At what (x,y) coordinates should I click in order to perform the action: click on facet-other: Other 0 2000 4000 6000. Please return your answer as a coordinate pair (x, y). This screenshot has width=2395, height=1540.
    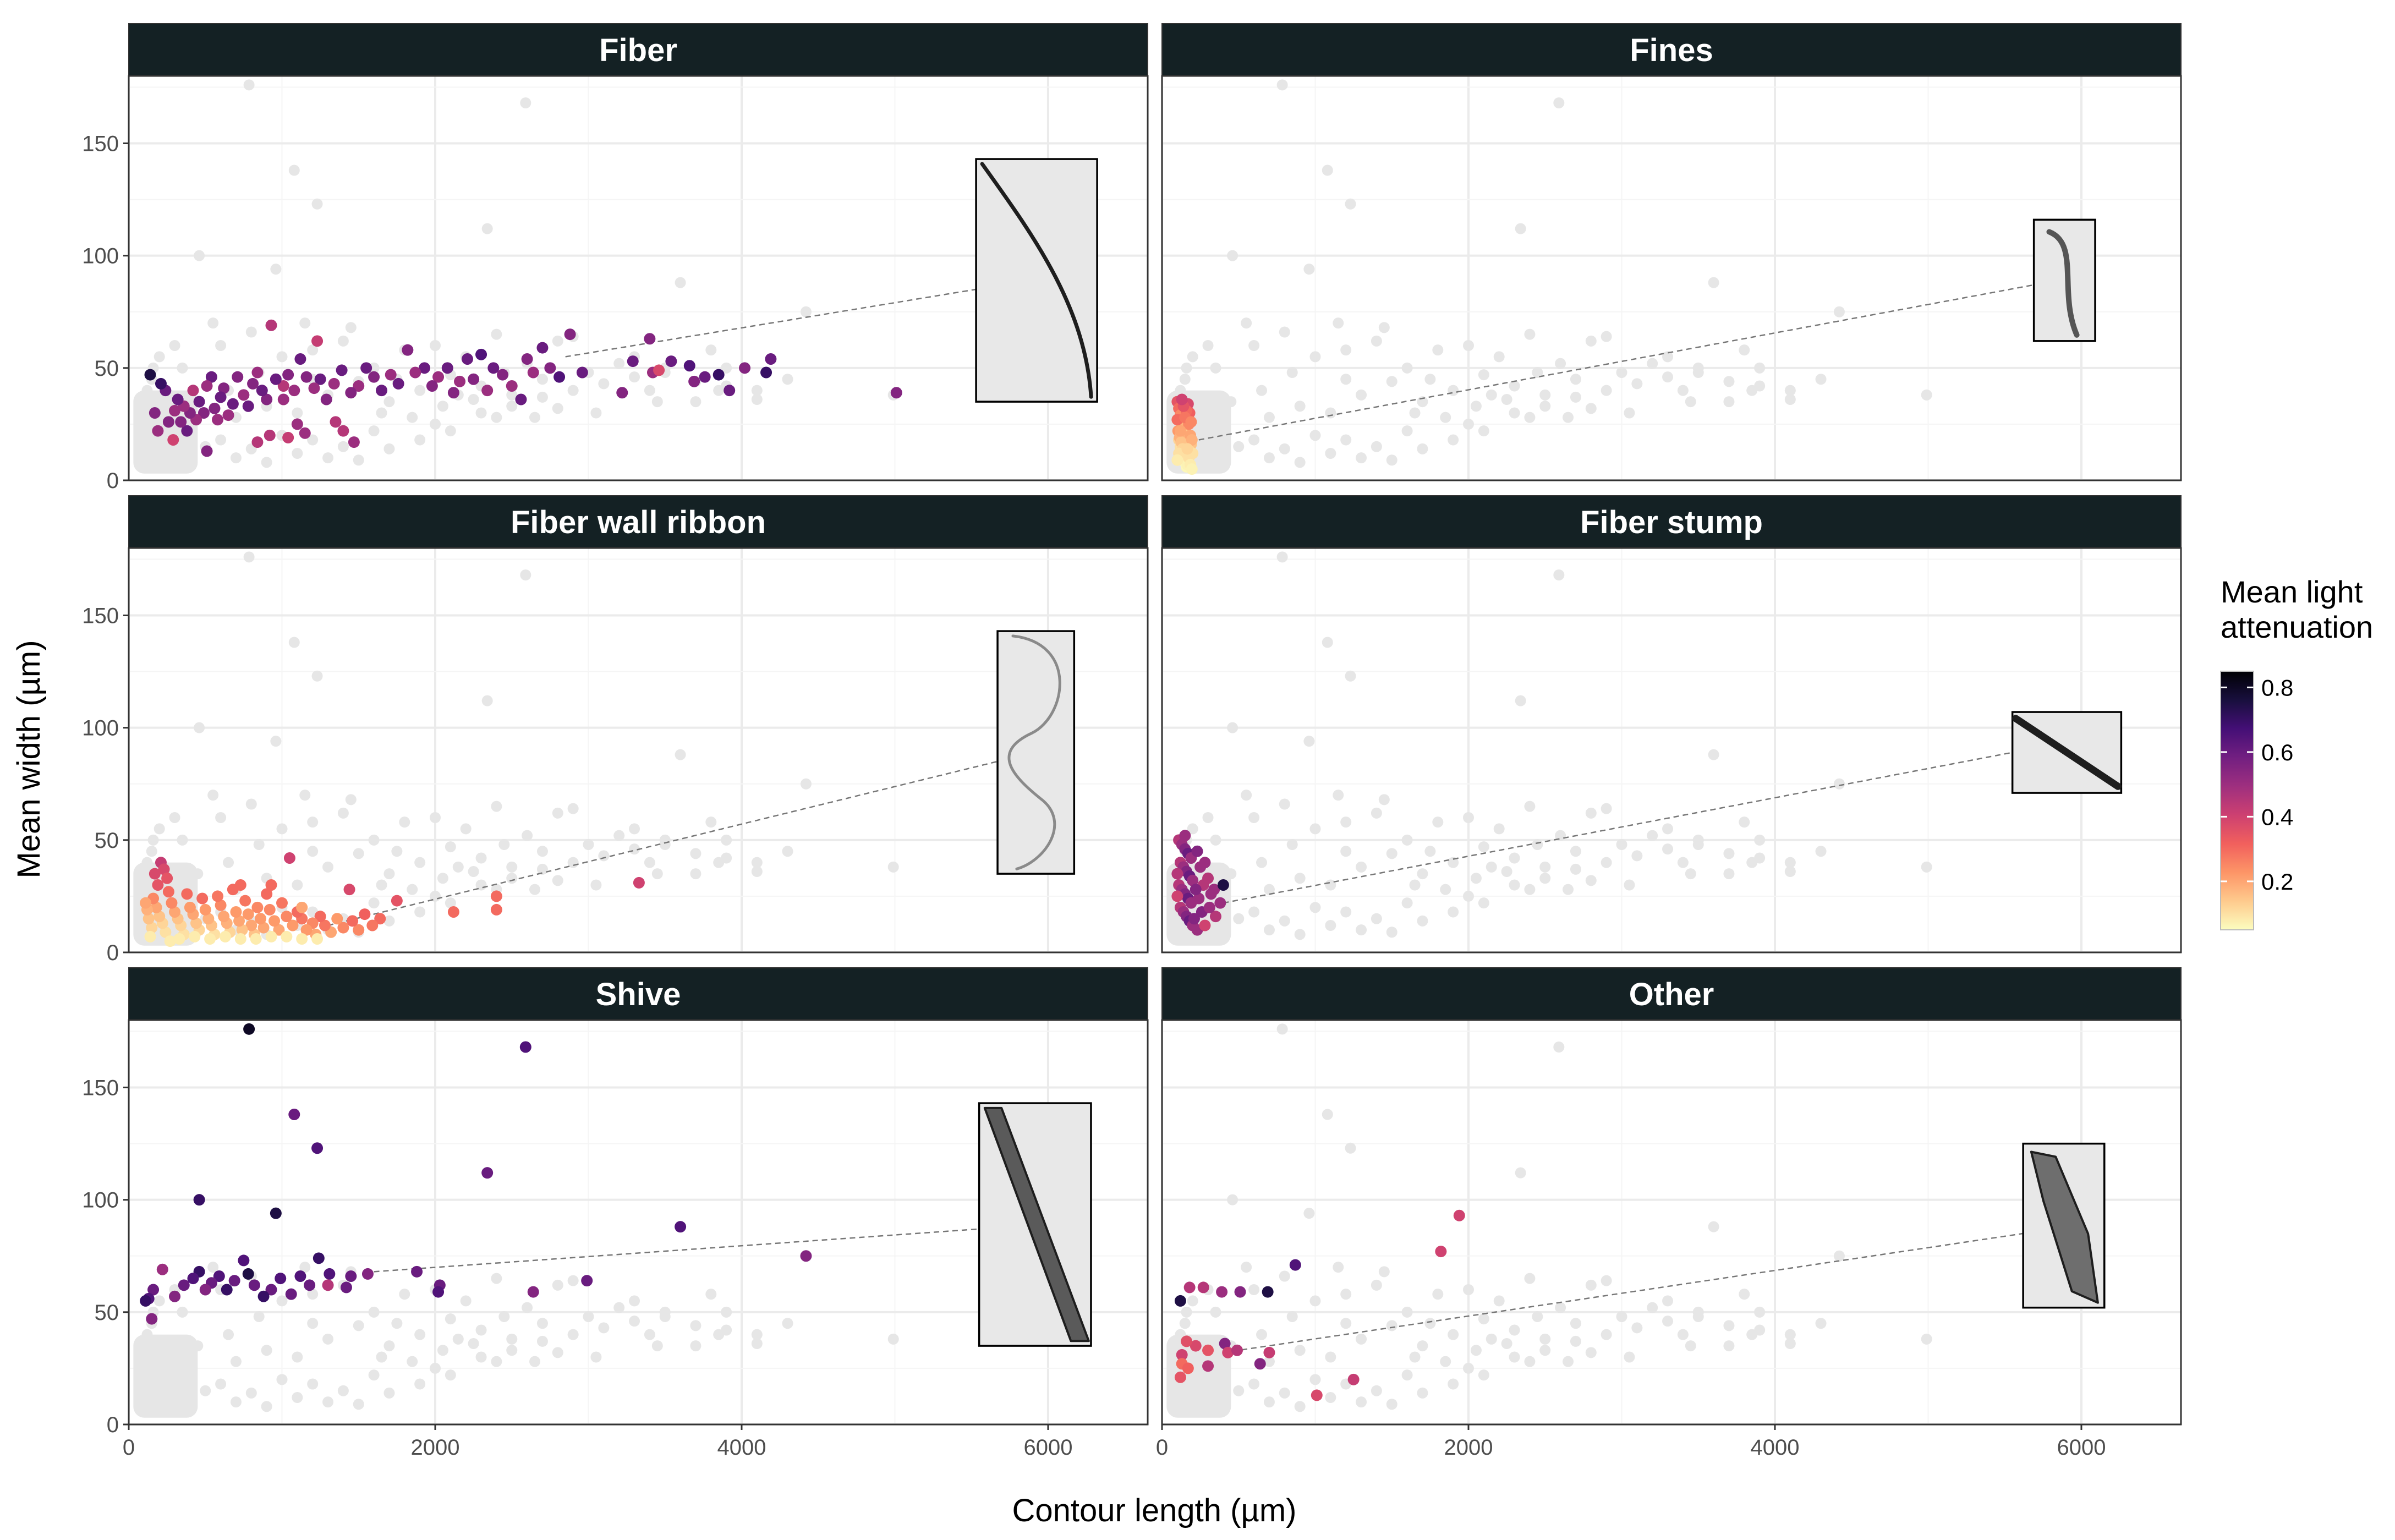
    Looking at the image, I should click on (1669, 1213).